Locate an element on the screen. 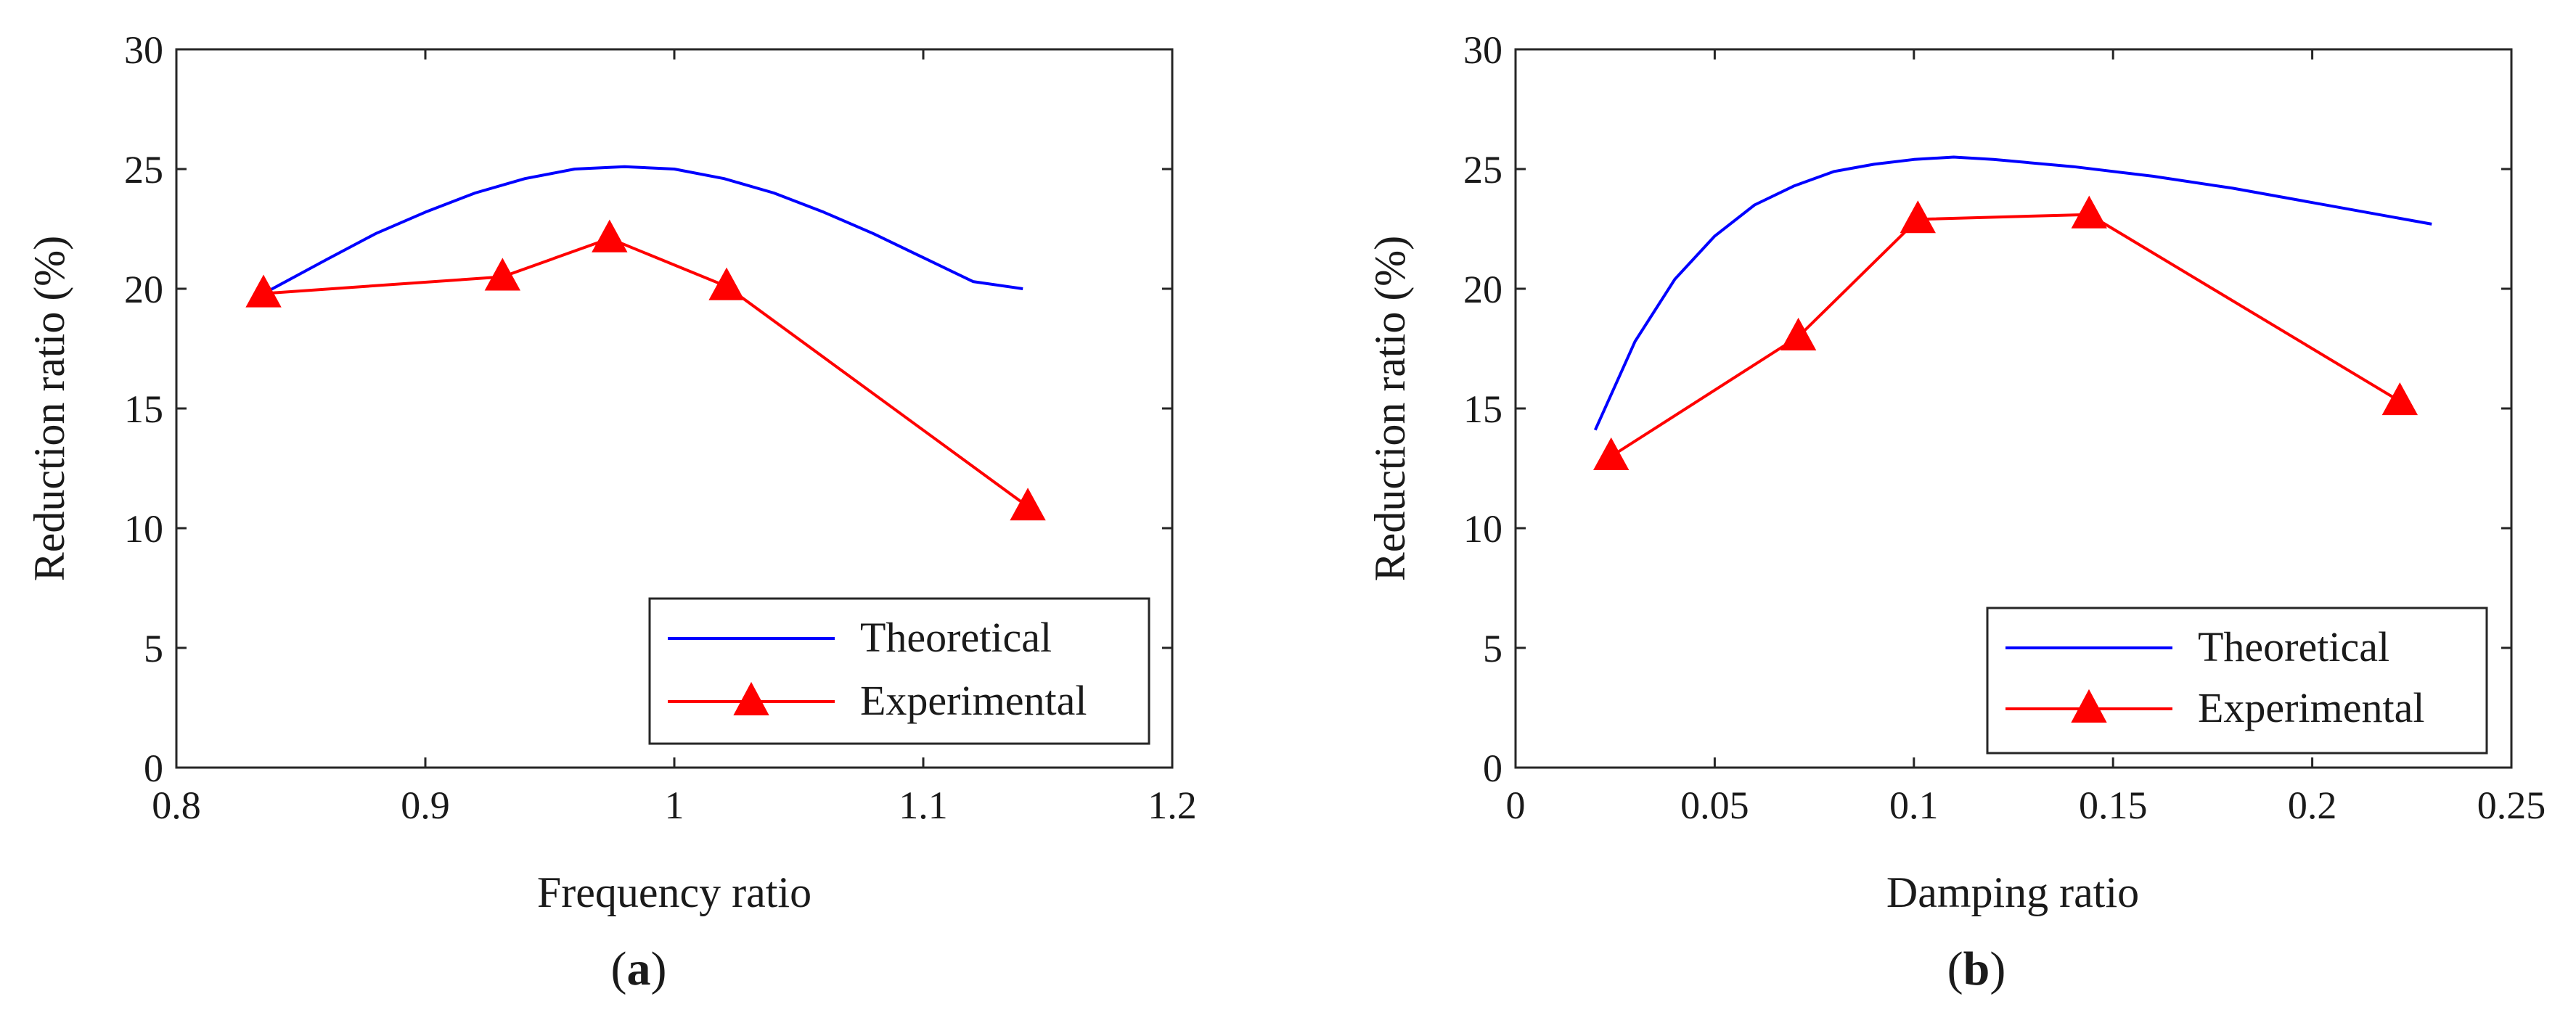 Image resolution: width=2576 pixels, height=1015 pixels. x-tick-label-b: 0.1 is located at coordinates (1914, 805).